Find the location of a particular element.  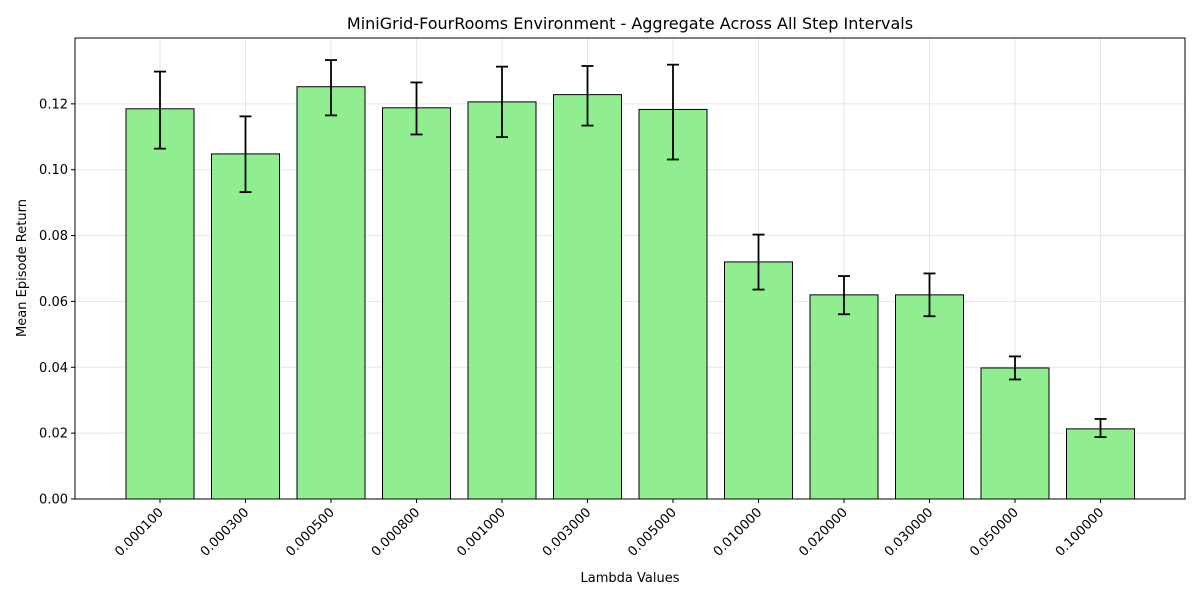

error-bar-0.000100 is located at coordinates (160, 110).